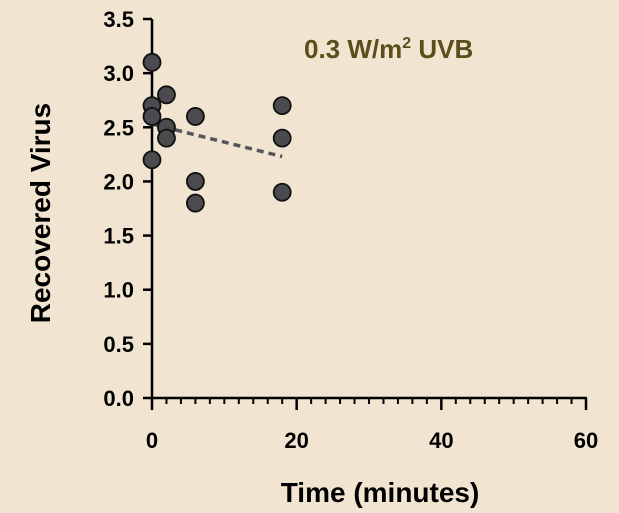 This screenshot has height=513, width=619. What do you see at coordinates (586, 440) in the screenshot?
I see `x-tick-label: 60` at bounding box center [586, 440].